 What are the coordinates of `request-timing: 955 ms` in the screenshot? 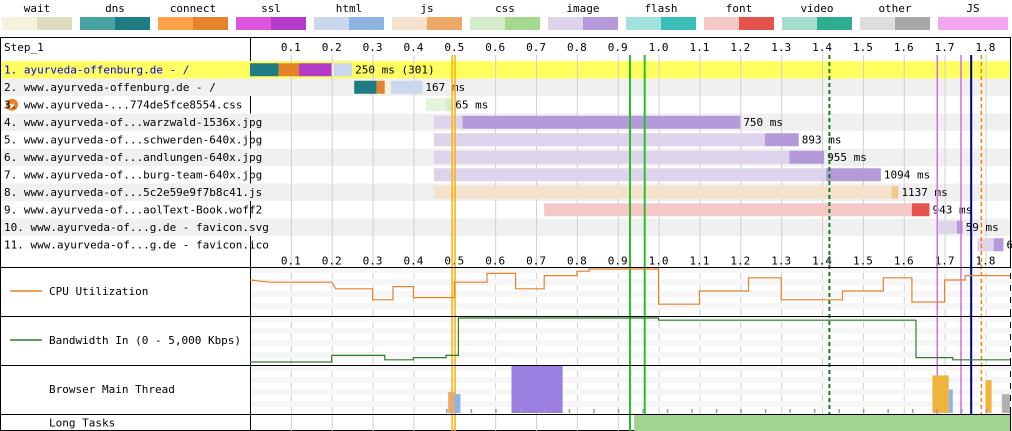 It's located at (847, 157).